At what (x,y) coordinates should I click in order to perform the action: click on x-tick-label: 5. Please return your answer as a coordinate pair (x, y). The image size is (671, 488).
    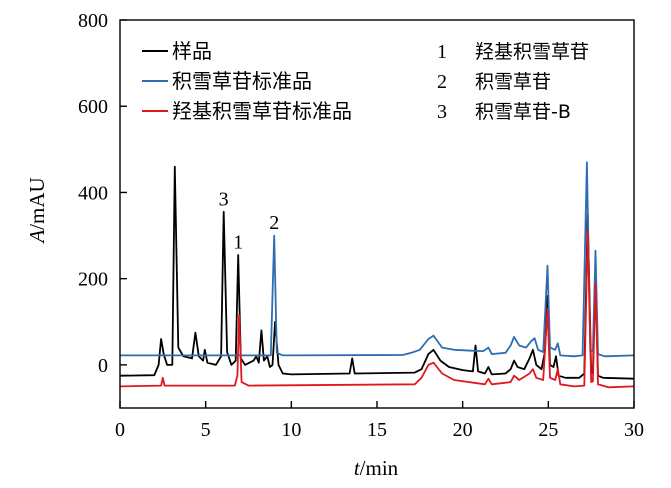
    Looking at the image, I should click on (206, 430).